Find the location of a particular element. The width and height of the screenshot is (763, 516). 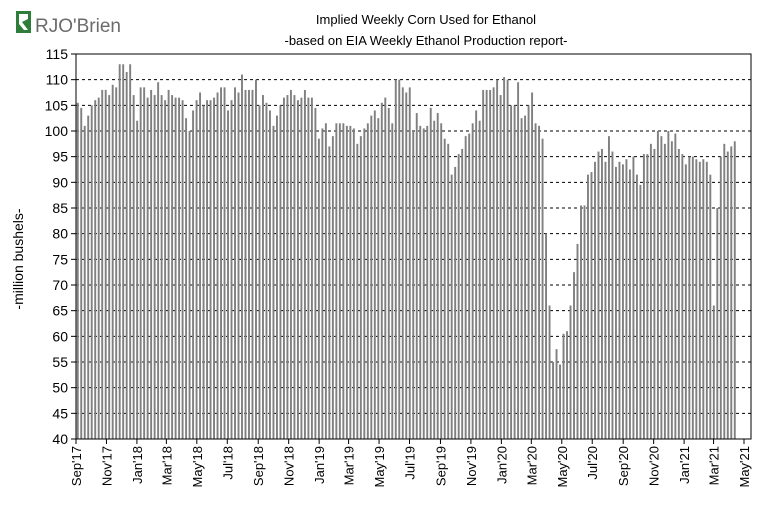

y-tick-label: 45 is located at coordinates (60, 413).